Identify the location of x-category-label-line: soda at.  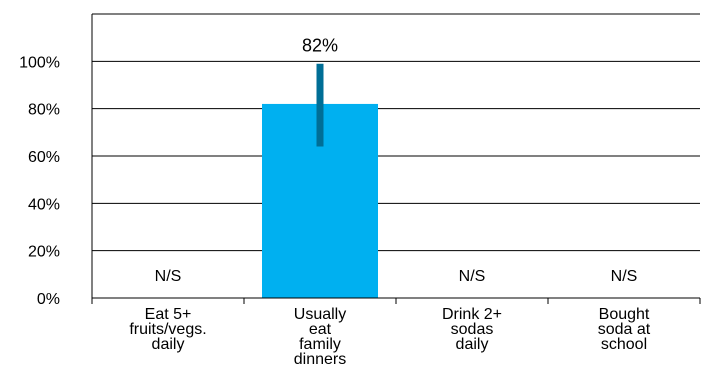
(624, 329).